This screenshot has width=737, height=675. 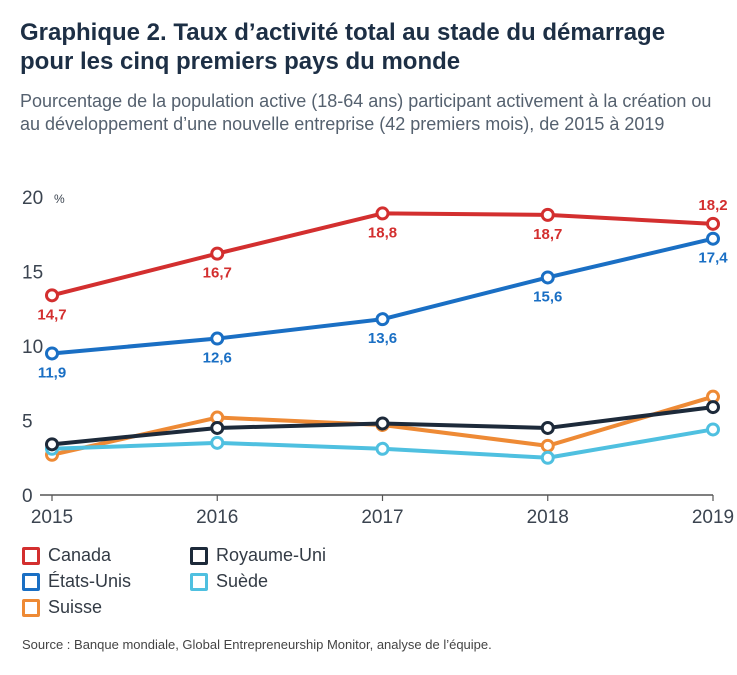 What do you see at coordinates (382, 232) in the screenshot?
I see `data-label-canada: 18,8` at bounding box center [382, 232].